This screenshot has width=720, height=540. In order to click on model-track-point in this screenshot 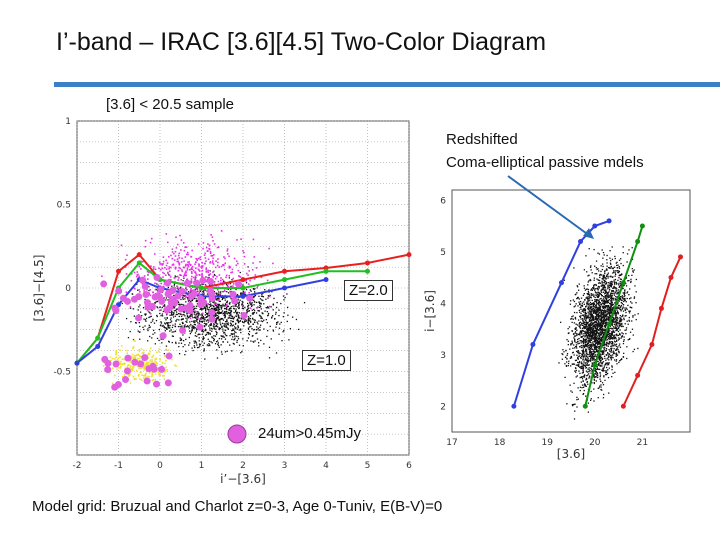, I will do `click(139, 263)`.